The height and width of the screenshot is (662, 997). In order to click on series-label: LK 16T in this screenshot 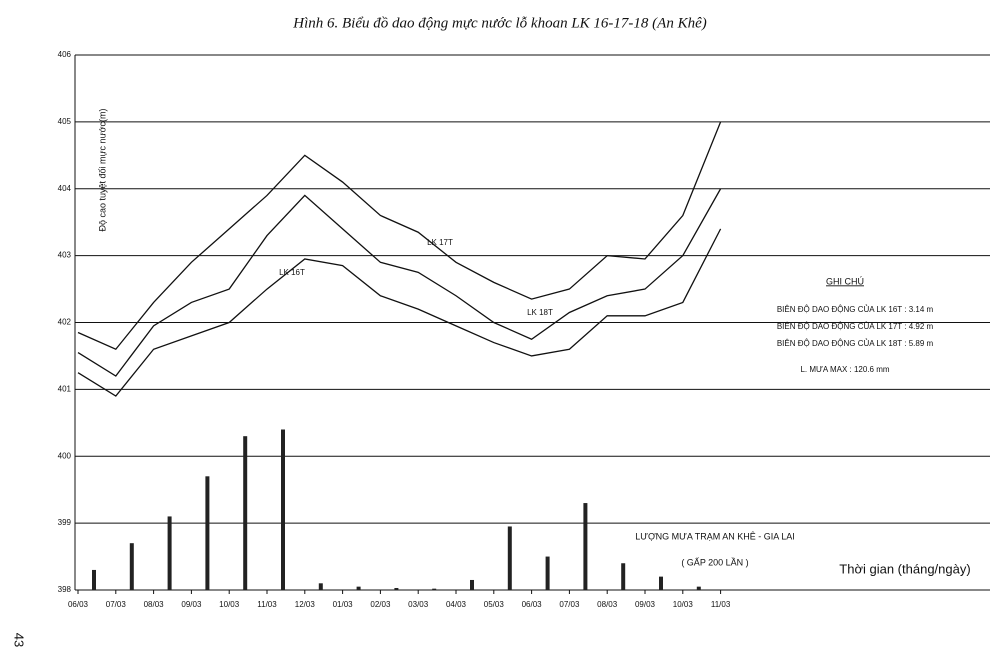, I will do `click(292, 272)`.